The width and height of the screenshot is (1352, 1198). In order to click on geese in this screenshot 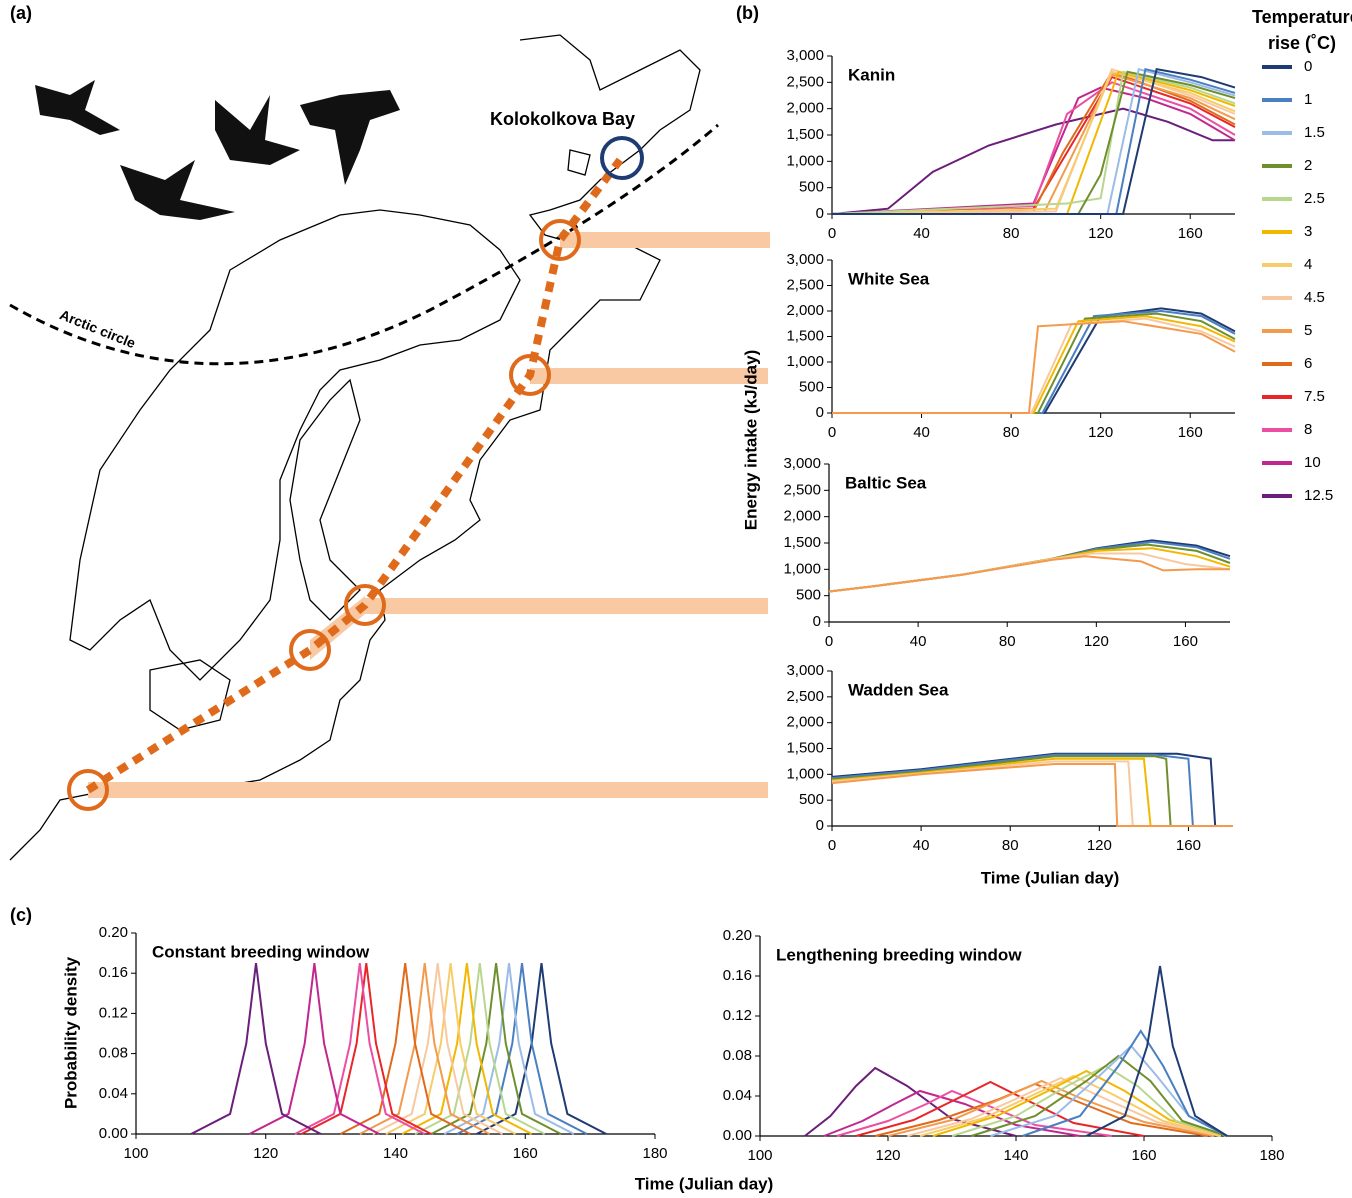, I will do `click(217, 150)`.